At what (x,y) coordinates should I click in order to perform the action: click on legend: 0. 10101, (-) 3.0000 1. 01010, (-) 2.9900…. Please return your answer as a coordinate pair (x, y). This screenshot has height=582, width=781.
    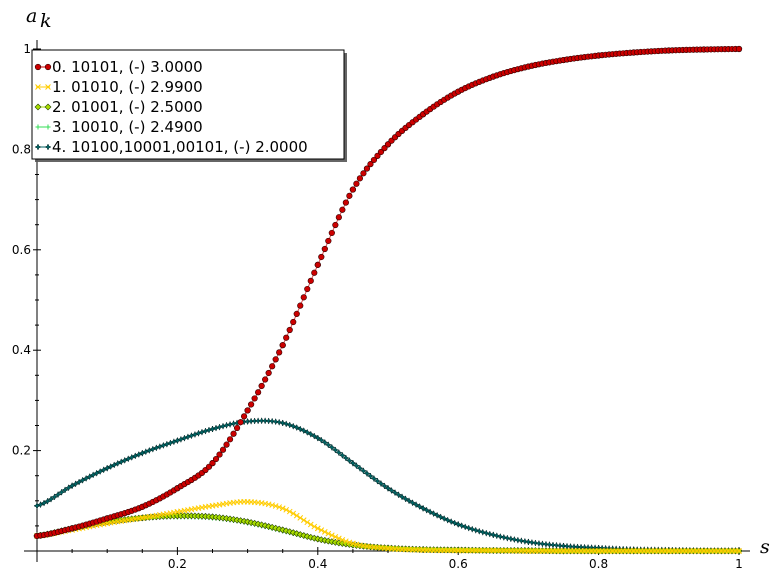
    Looking at the image, I should click on (189, 105).